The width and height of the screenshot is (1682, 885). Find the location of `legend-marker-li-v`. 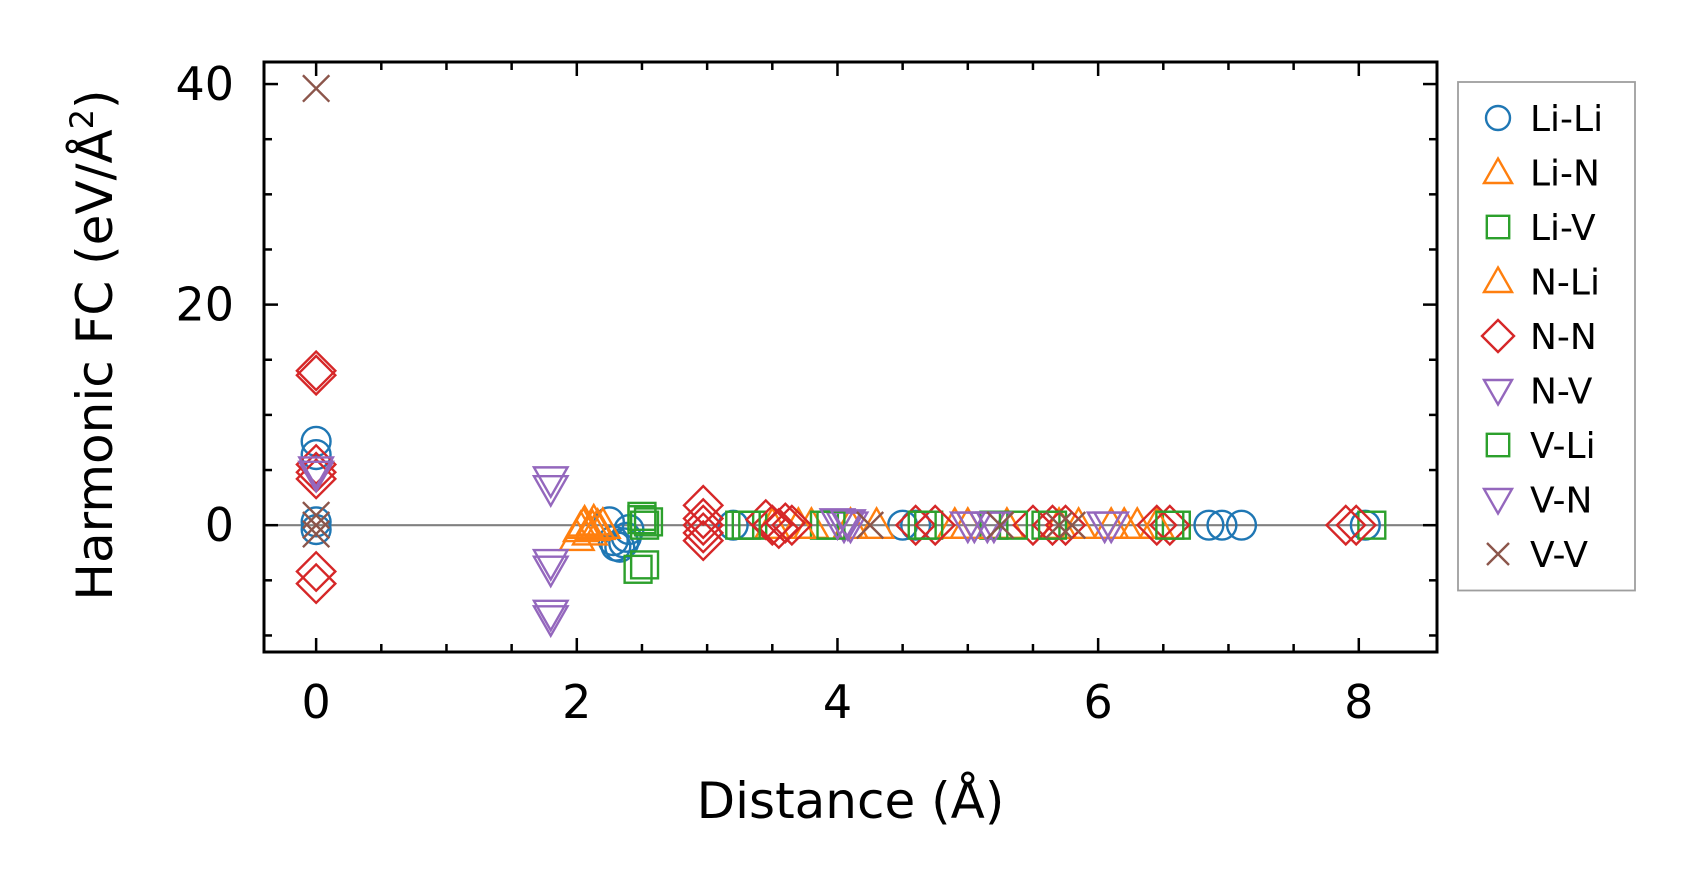

legend-marker-li-v is located at coordinates (1498, 227).